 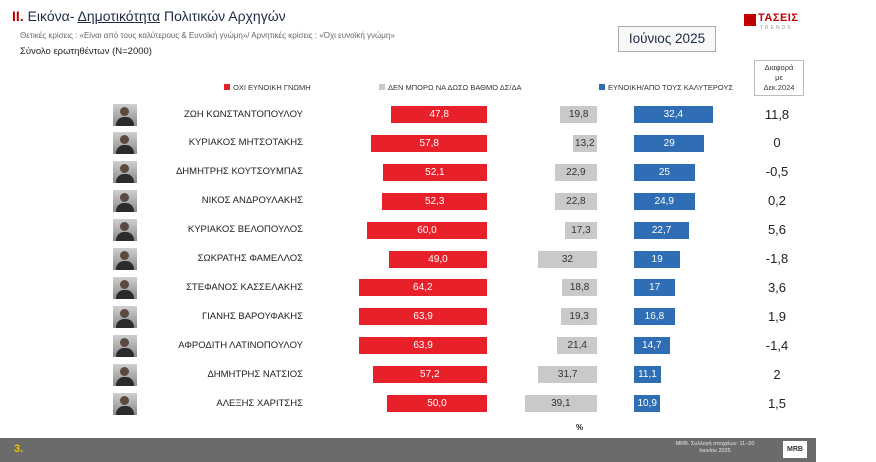 What do you see at coordinates (239, 172) in the screenshot?
I see `politician-name: ΔΗΜΗΤΡΗΣ ΚΟΥΤΣΟΥΜΠΑΣ` at bounding box center [239, 172].